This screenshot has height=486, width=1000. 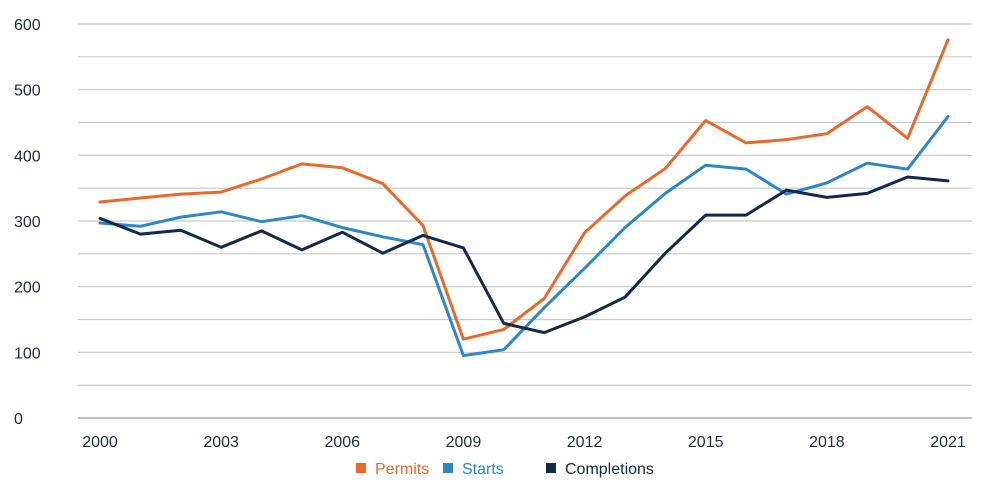 I want to click on y-tick-label: 0, so click(x=18, y=419).